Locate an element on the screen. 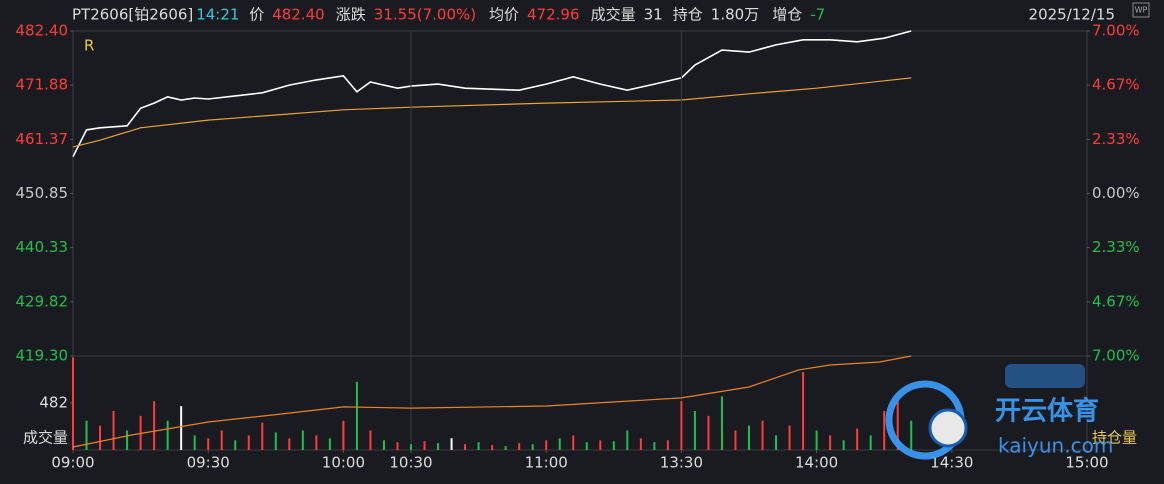  y-tick-label: 461.37 is located at coordinates (42, 139).